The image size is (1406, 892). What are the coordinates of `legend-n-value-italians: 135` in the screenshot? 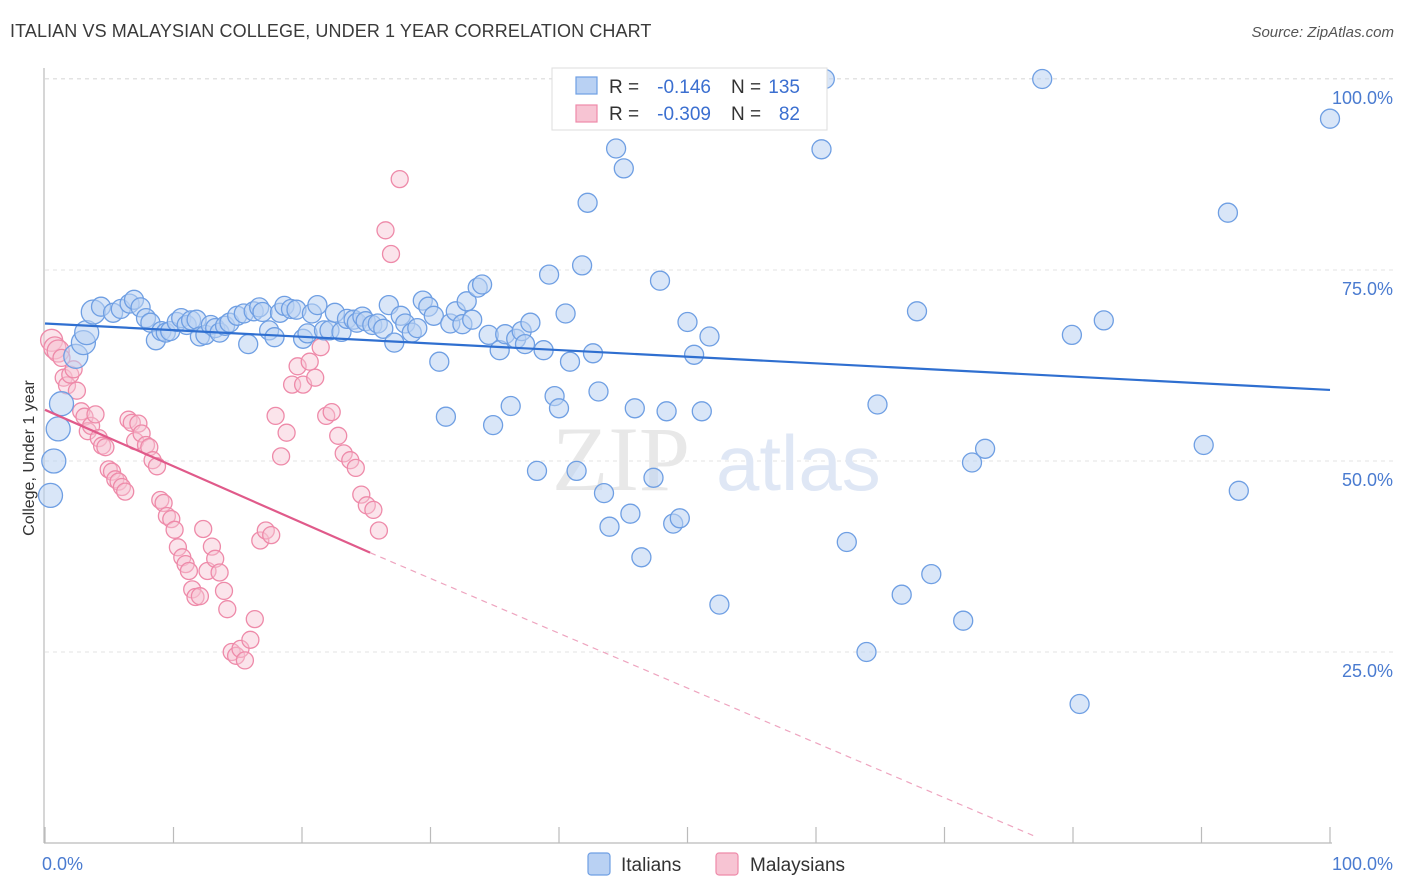 It's located at (784, 87).